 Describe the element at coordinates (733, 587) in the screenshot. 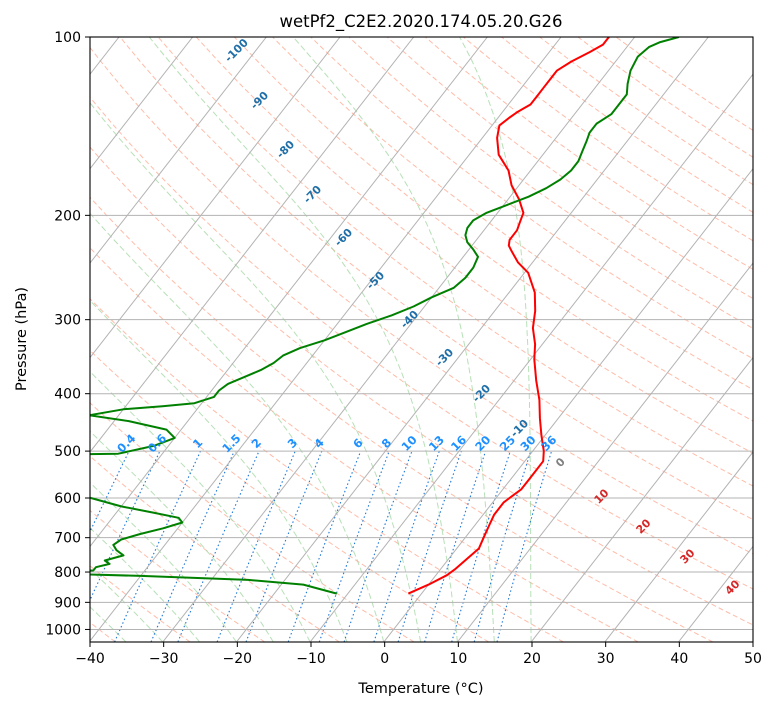

I see `isotherm-label: 40` at that location.